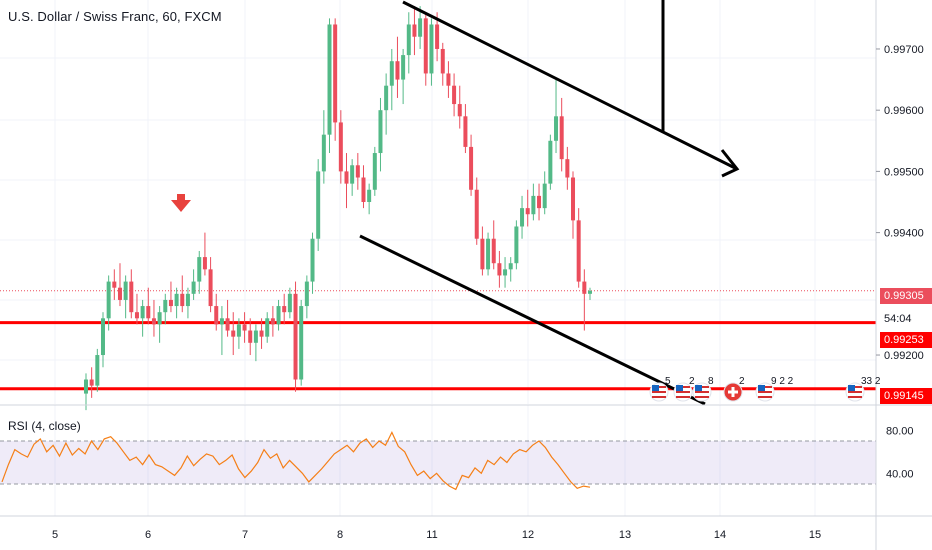 The height and width of the screenshot is (550, 932). I want to click on time-tick-label: 11, so click(431, 535).